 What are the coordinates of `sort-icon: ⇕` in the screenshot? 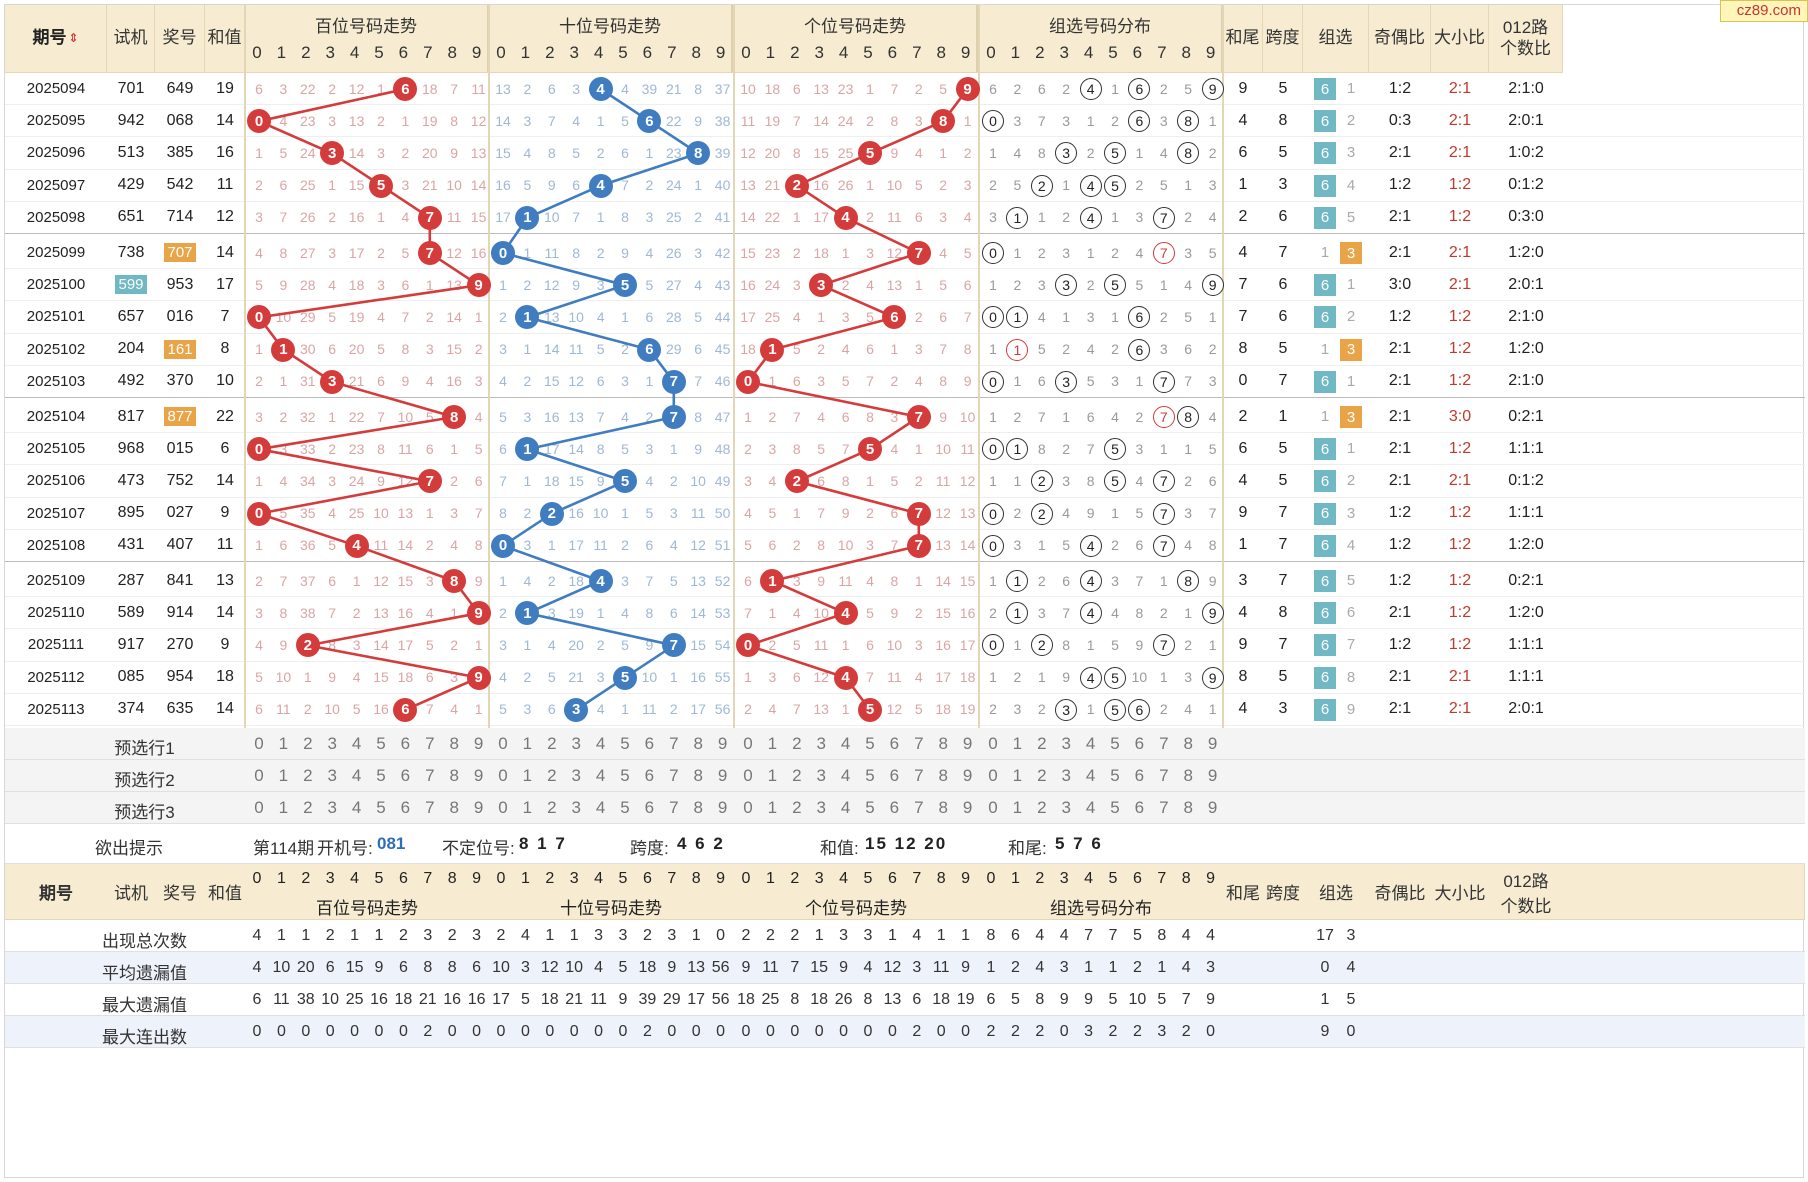 It's located at (73, 38).